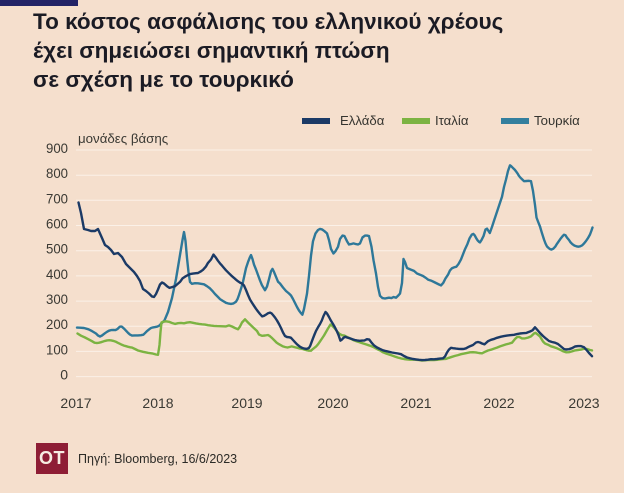 The width and height of the screenshot is (624, 493). Describe the element at coordinates (57, 173) in the screenshot. I see `svg-text: 800` at that location.